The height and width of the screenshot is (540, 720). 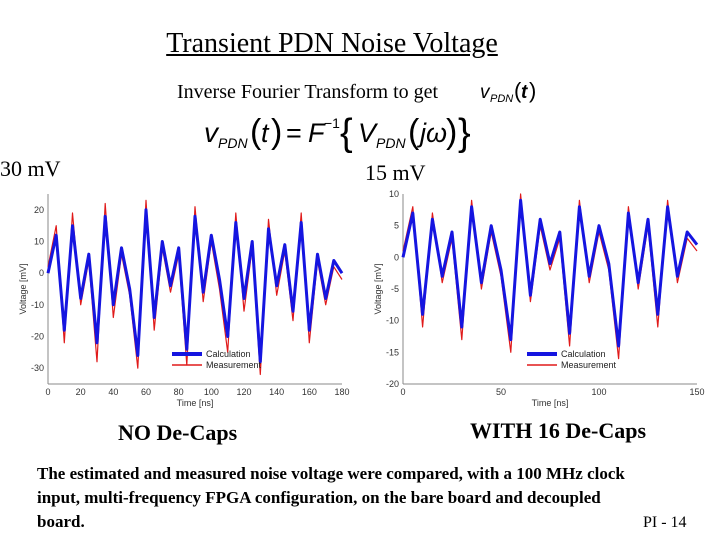 I want to click on x-tick-label: 80, so click(x=179, y=392).